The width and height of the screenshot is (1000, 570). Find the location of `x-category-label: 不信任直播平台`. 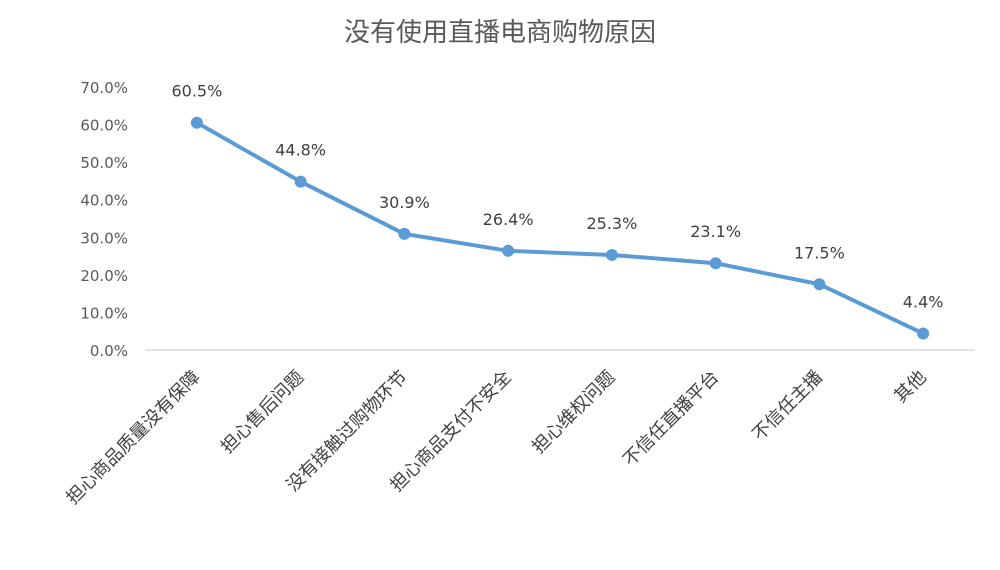

x-category-label: 不信任直播平台 is located at coordinates (671, 419).